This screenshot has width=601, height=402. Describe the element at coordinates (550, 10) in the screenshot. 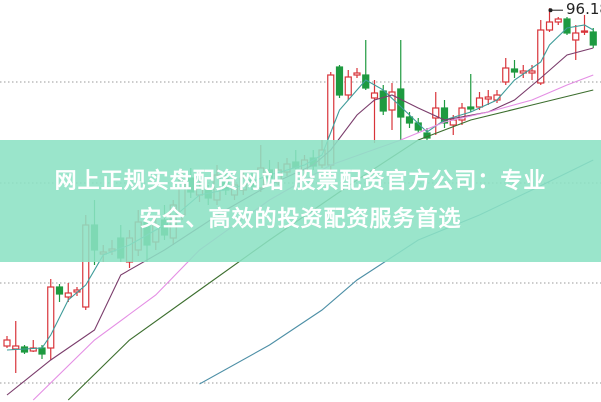

I see `max-price-marker` at that location.